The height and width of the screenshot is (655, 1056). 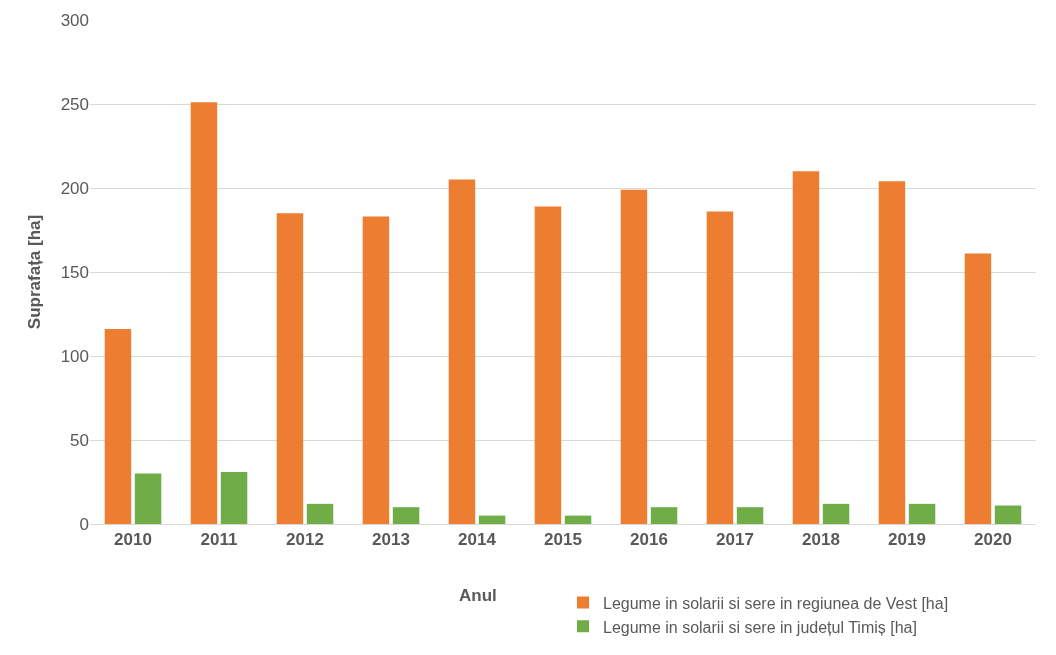 What do you see at coordinates (74, 188) in the screenshot?
I see `y-tick-label: 200` at bounding box center [74, 188].